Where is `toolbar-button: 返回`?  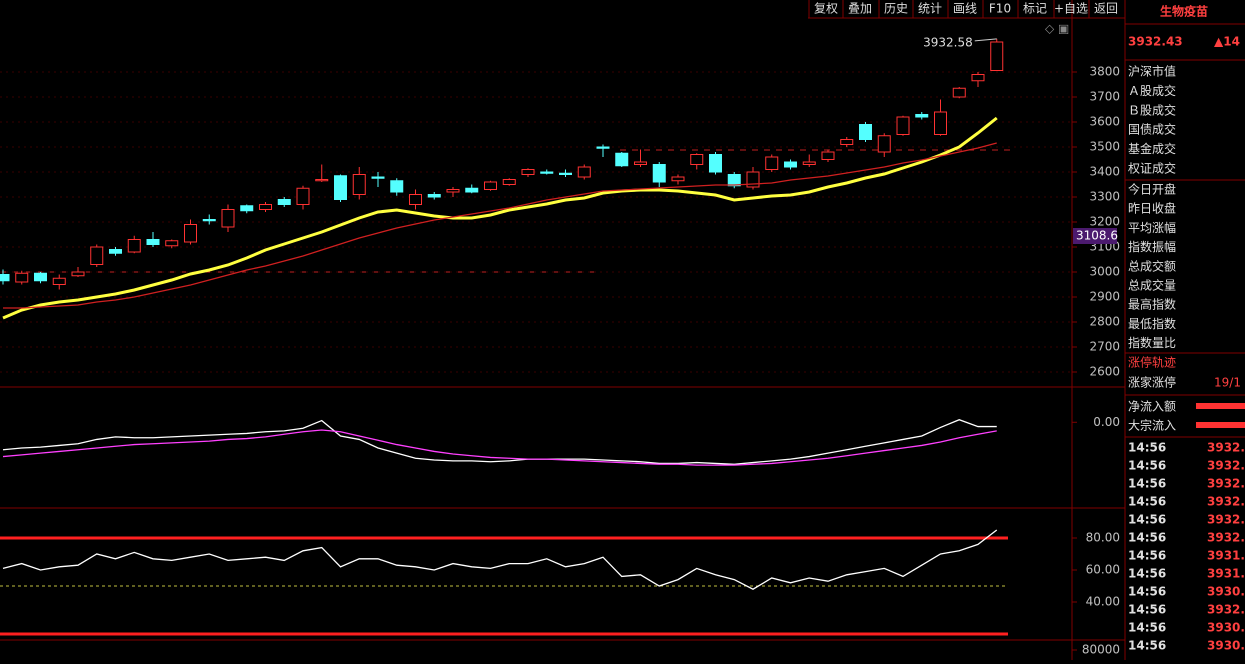
toolbar-button: 返回 is located at coordinates (1106, 9).